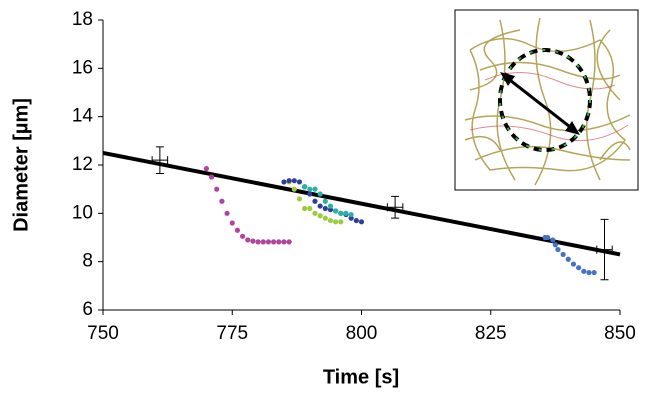  I want to click on y-tick-label: 12, so click(82, 164).